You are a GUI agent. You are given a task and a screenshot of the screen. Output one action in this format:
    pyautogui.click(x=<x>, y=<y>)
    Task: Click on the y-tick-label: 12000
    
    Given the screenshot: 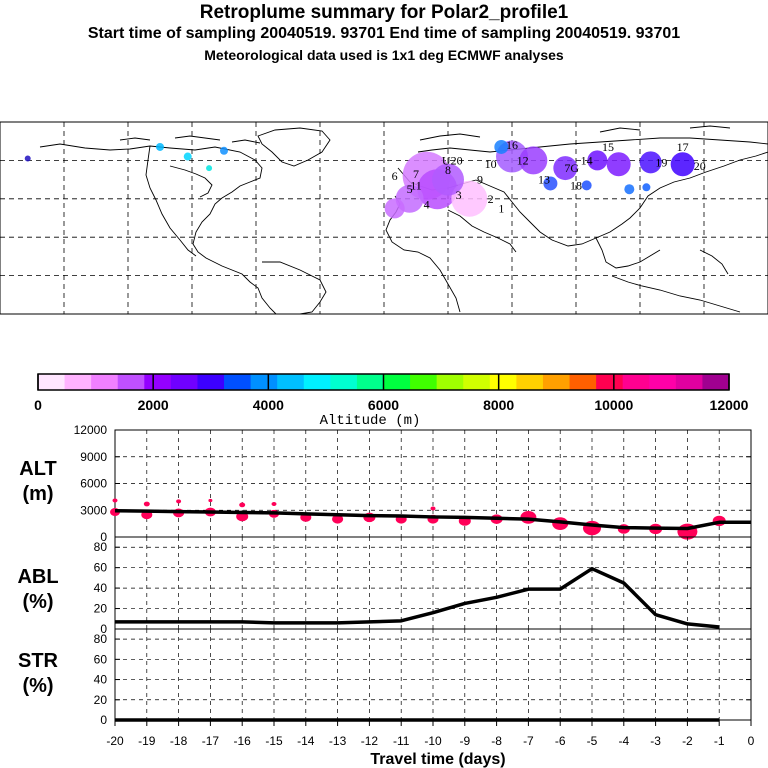 What is the action you would take?
    pyautogui.click(x=91, y=430)
    